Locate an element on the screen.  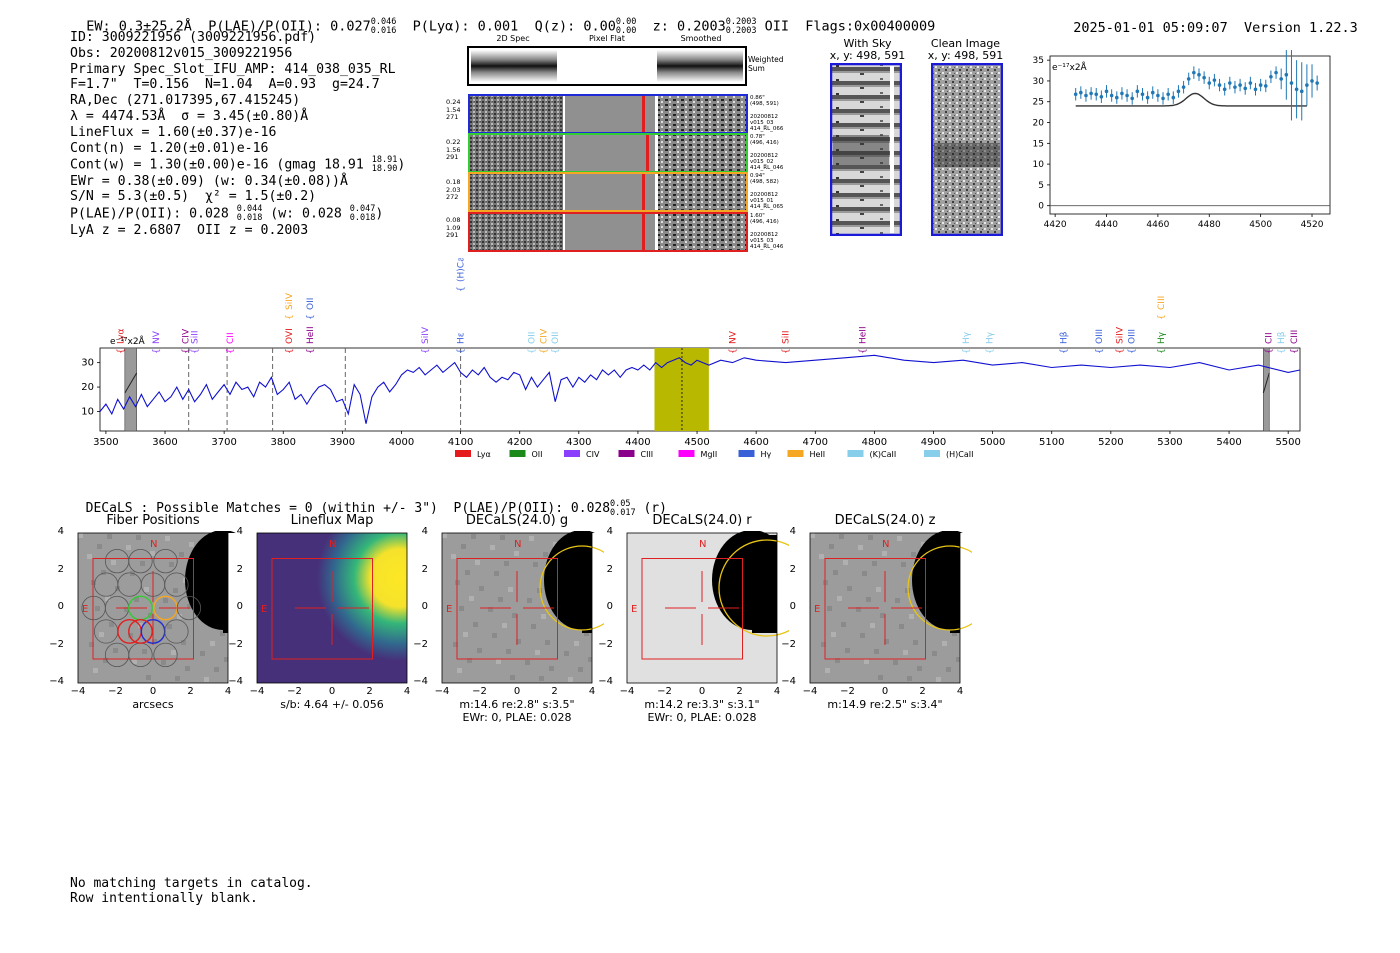
spectral-line-label: SiIV is located at coordinates (1121, 335).